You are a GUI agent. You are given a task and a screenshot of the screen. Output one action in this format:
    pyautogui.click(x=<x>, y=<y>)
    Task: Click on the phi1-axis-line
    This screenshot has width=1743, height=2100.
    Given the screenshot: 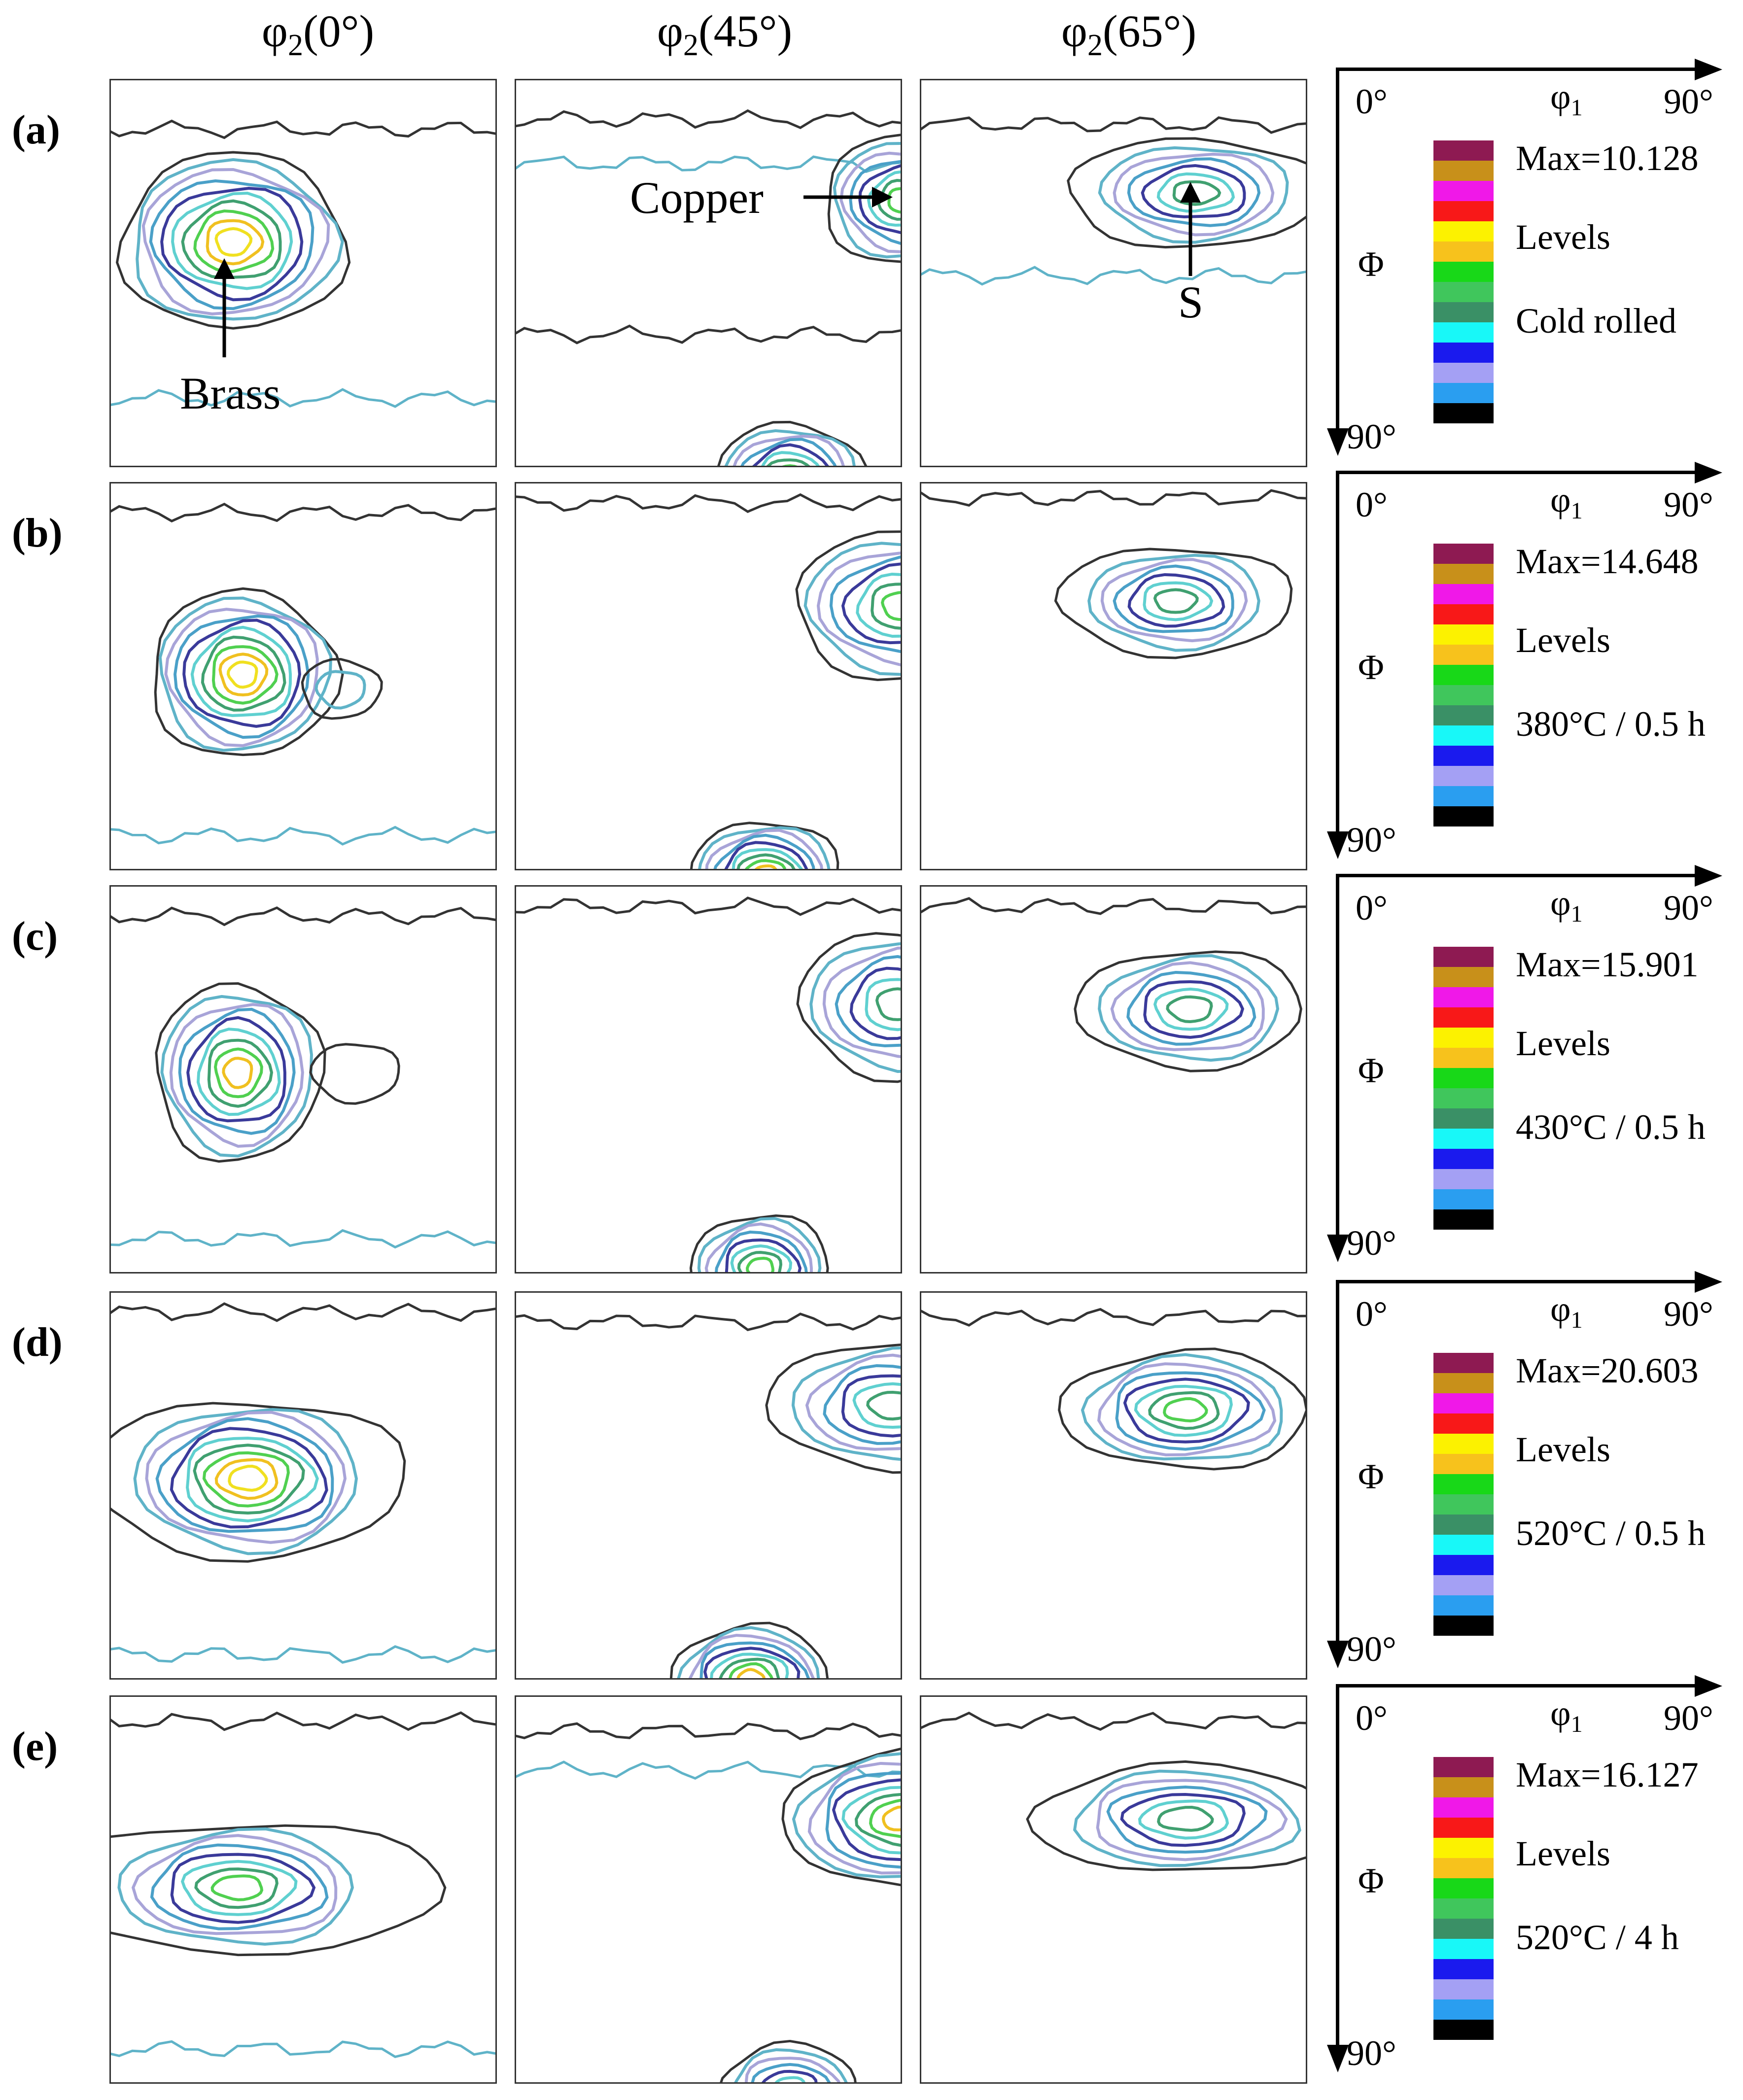 What is the action you would take?
    pyautogui.click(x=1517, y=875)
    